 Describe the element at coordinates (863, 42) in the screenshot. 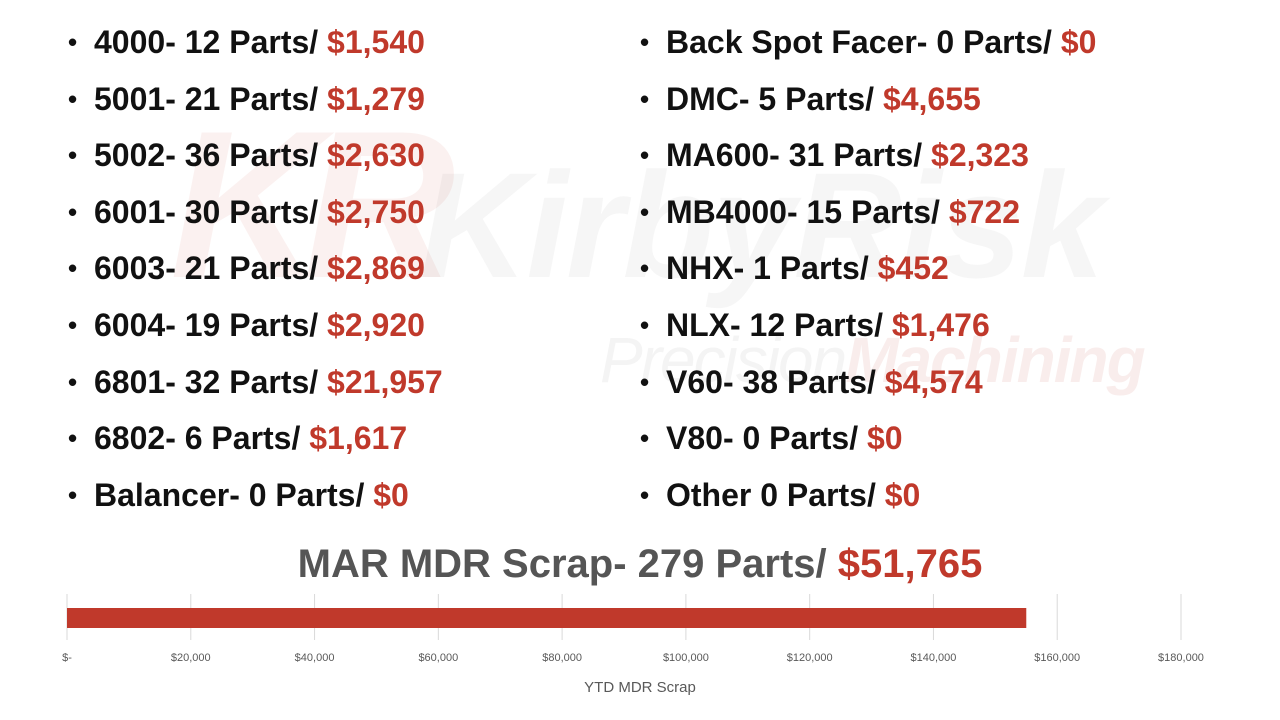

I see `item-label: Back Spot Facer- 0 Parts/` at that location.